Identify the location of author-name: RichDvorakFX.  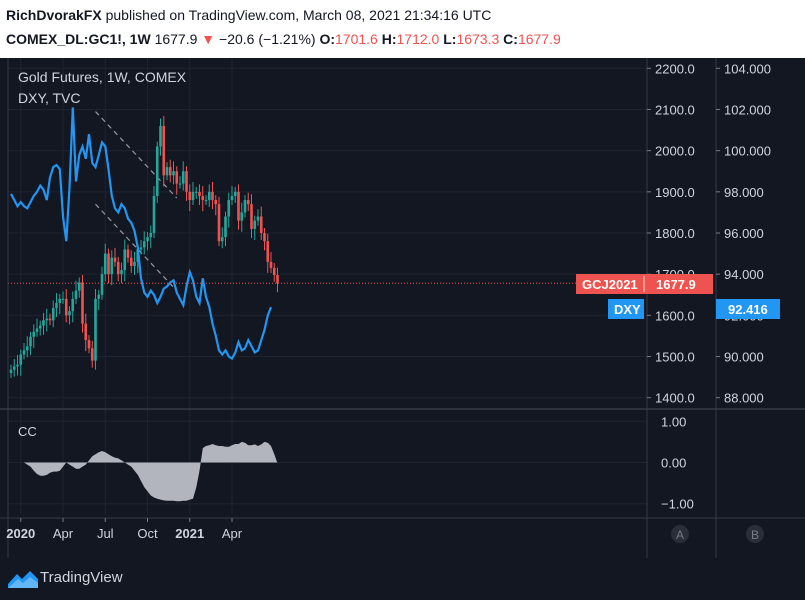
(54, 15).